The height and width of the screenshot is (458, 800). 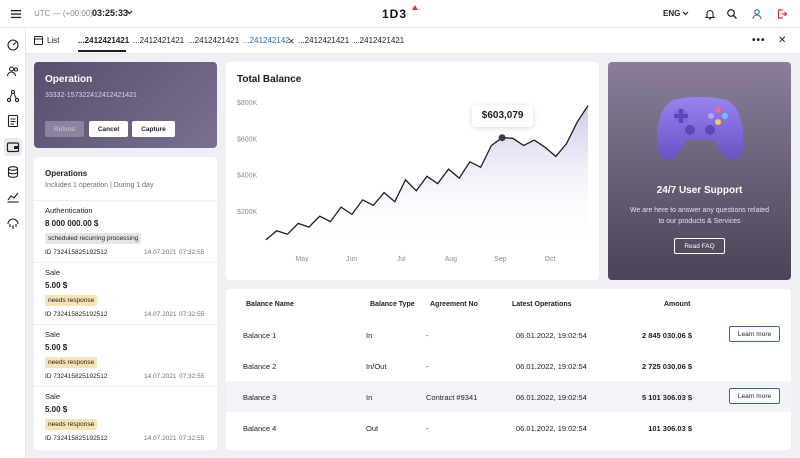 I want to click on tab-item: ...241242142, so click(x=266, y=40).